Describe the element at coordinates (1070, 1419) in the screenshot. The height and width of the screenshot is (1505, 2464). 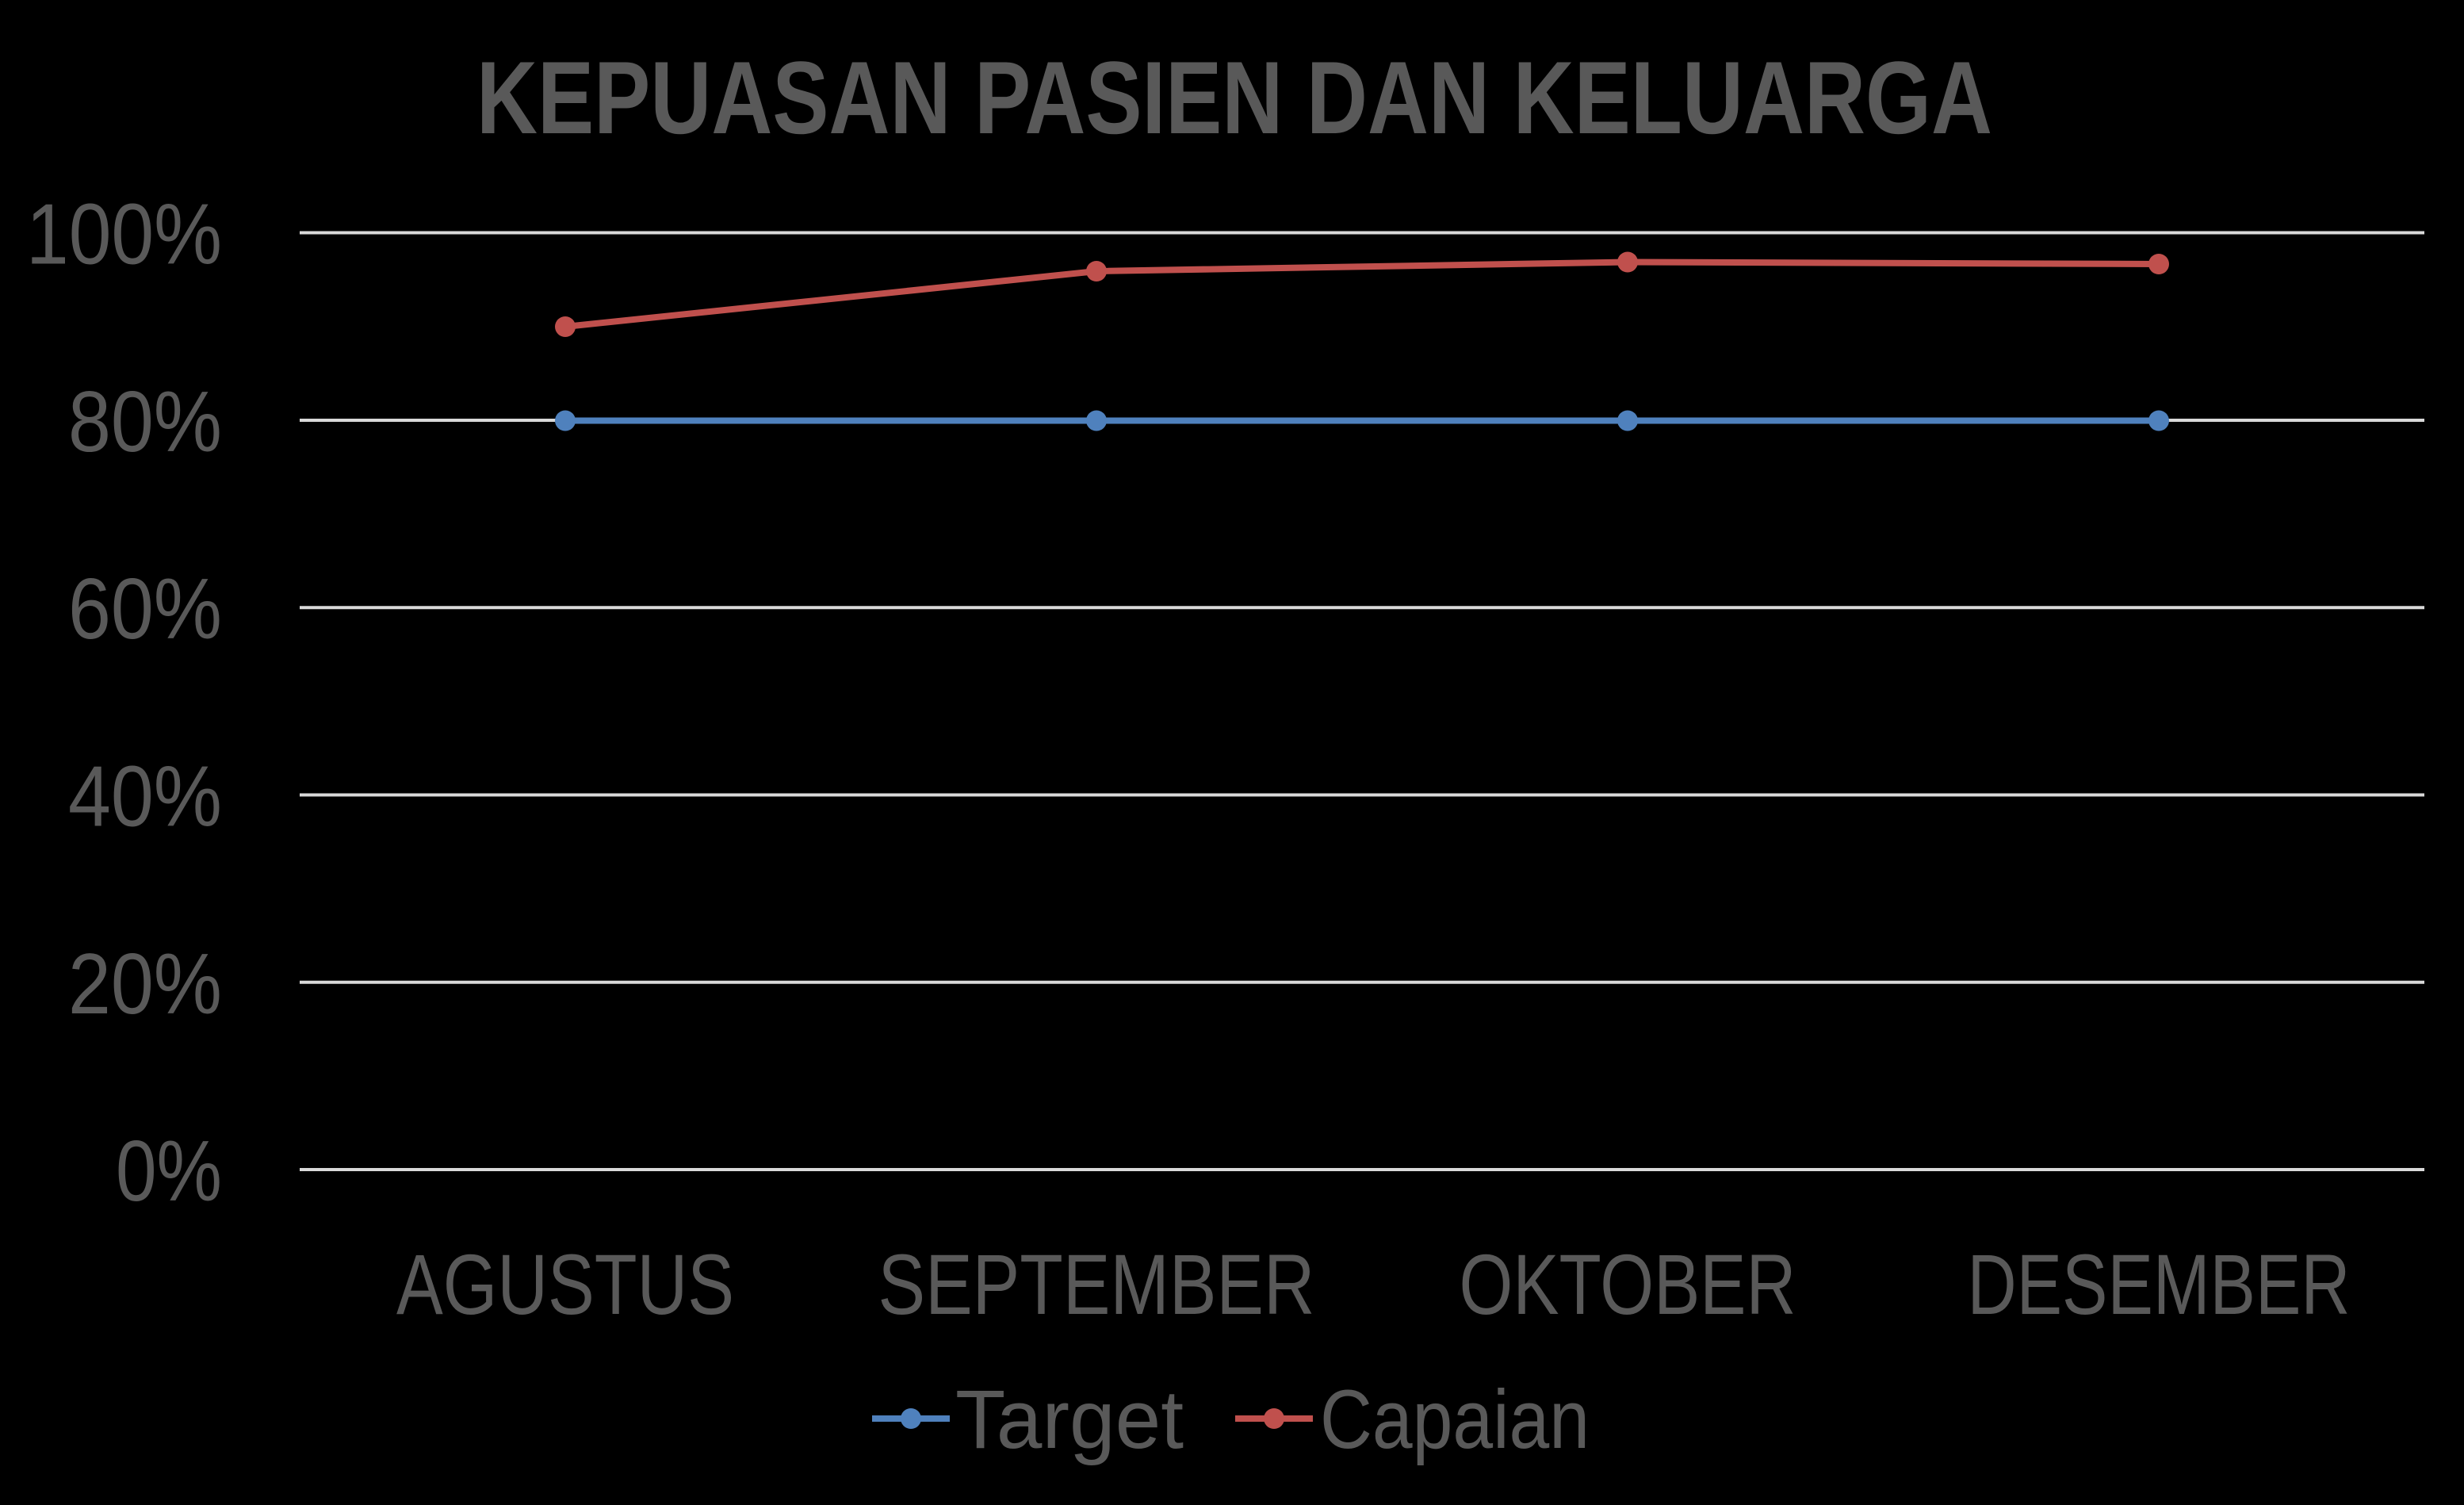
I see `svg-text: Target` at that location.